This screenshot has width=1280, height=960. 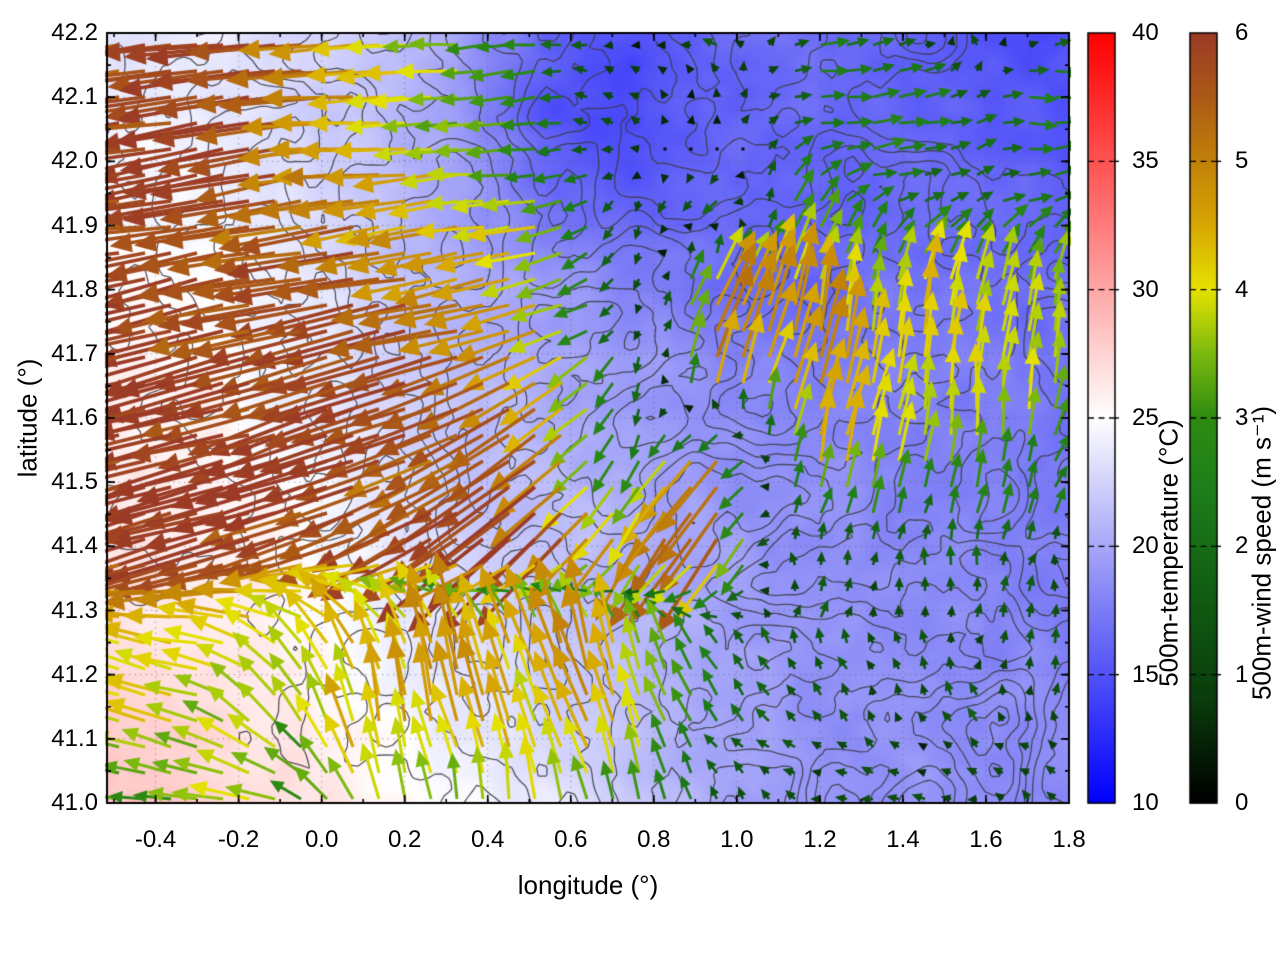 What do you see at coordinates (74, 802) in the screenshot?
I see `y-tick-label: 41.0` at bounding box center [74, 802].